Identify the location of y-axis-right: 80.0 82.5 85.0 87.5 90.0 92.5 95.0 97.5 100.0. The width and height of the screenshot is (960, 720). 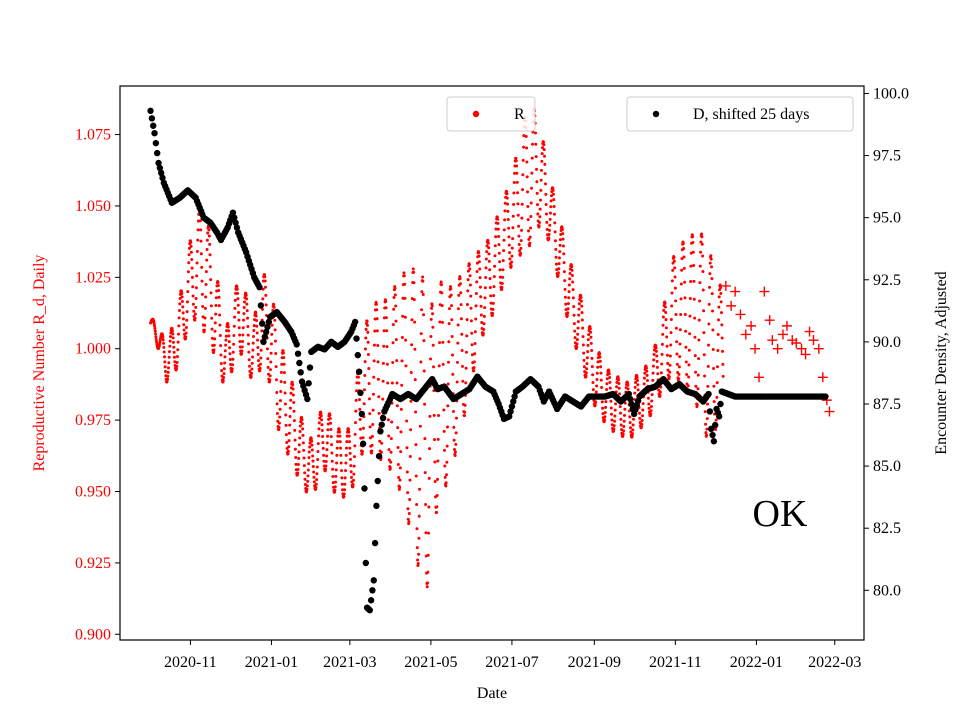
(886, 342).